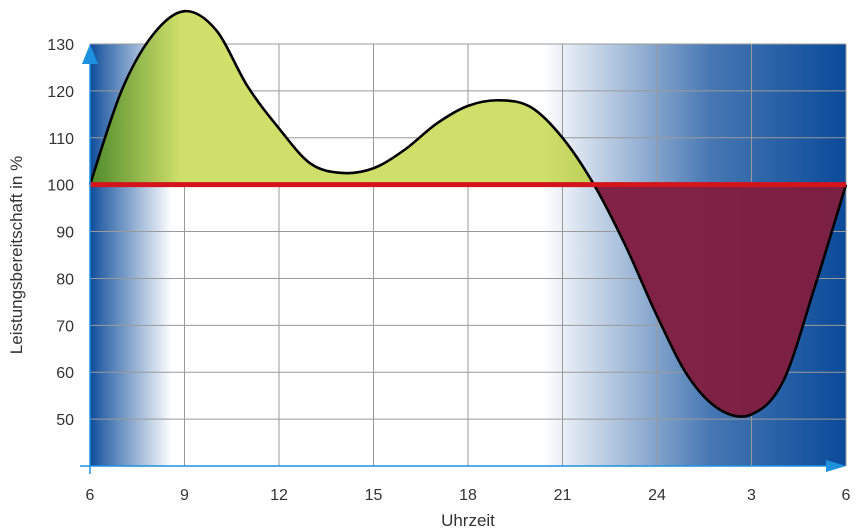 The width and height of the screenshot is (858, 531). What do you see at coordinates (60, 45) in the screenshot?
I see `y-tick-label: 130` at bounding box center [60, 45].